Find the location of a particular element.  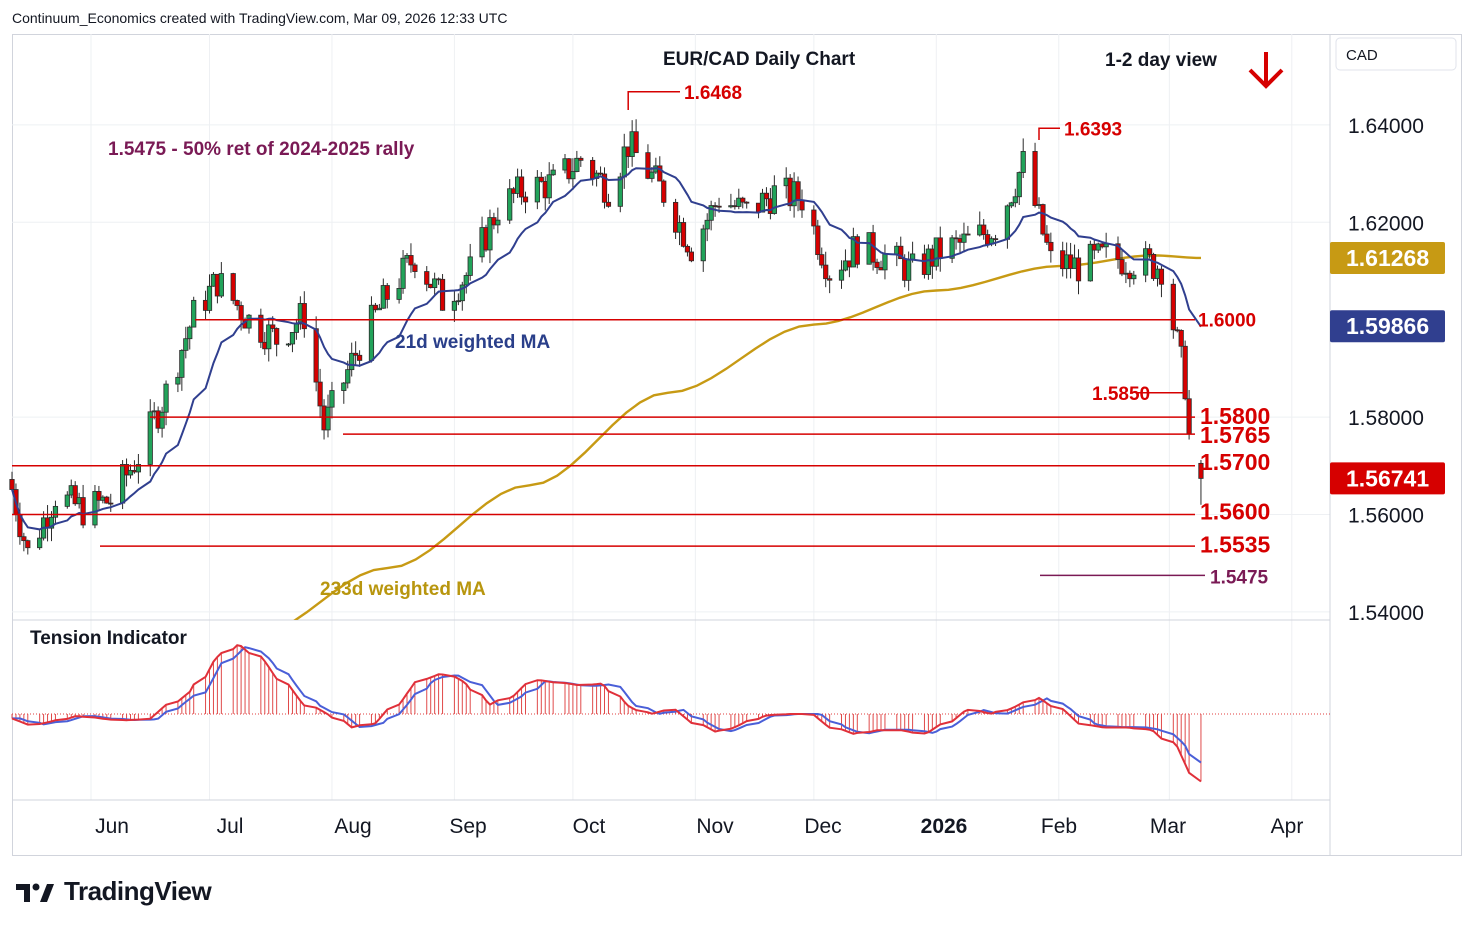

x-tick-label: Apr is located at coordinates (1287, 826).